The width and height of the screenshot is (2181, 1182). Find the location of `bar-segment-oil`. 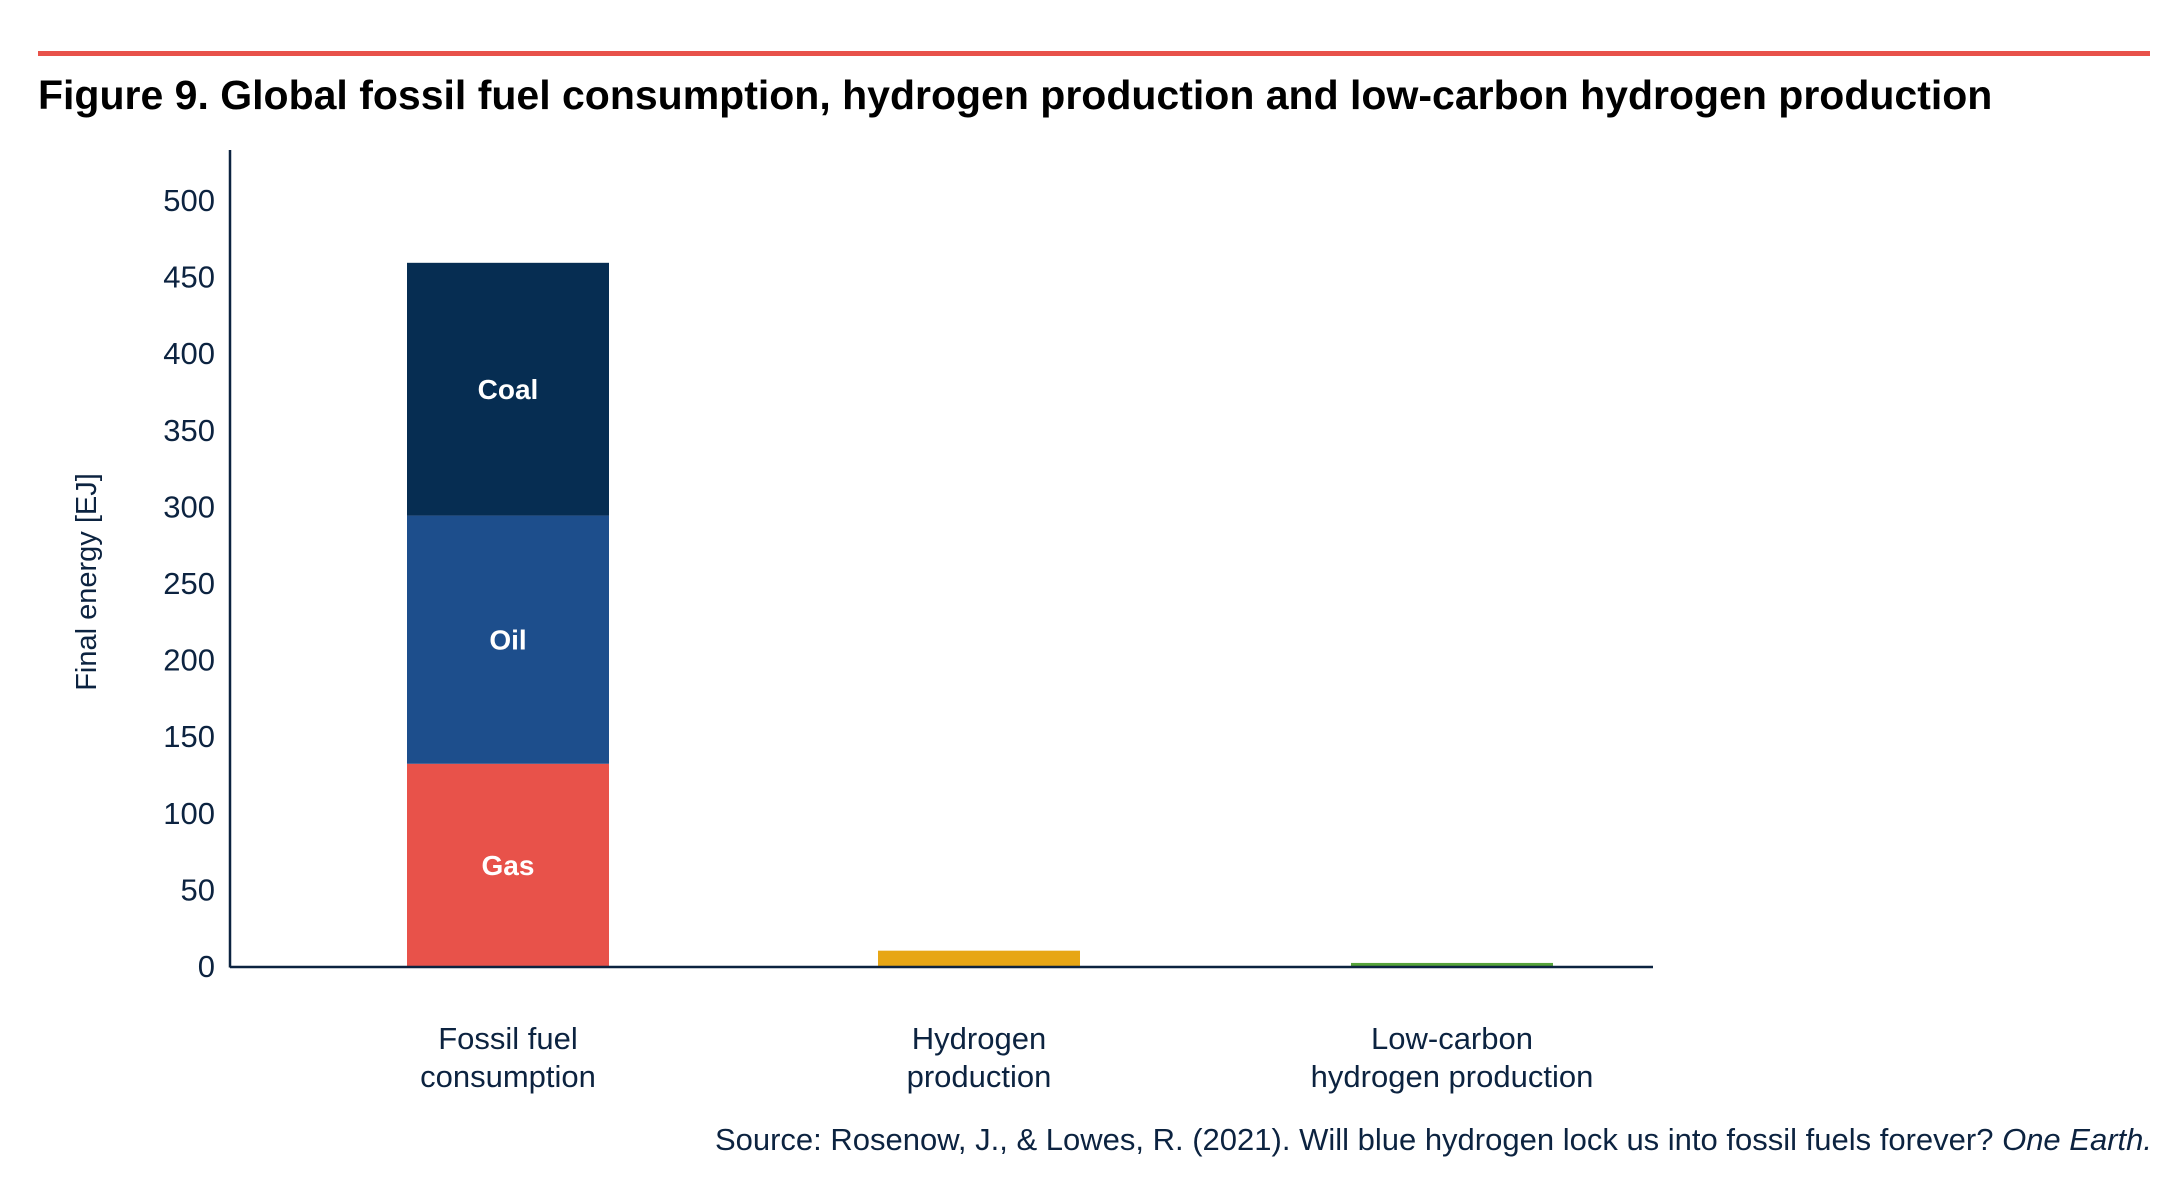

bar-segment-oil is located at coordinates (508, 639).